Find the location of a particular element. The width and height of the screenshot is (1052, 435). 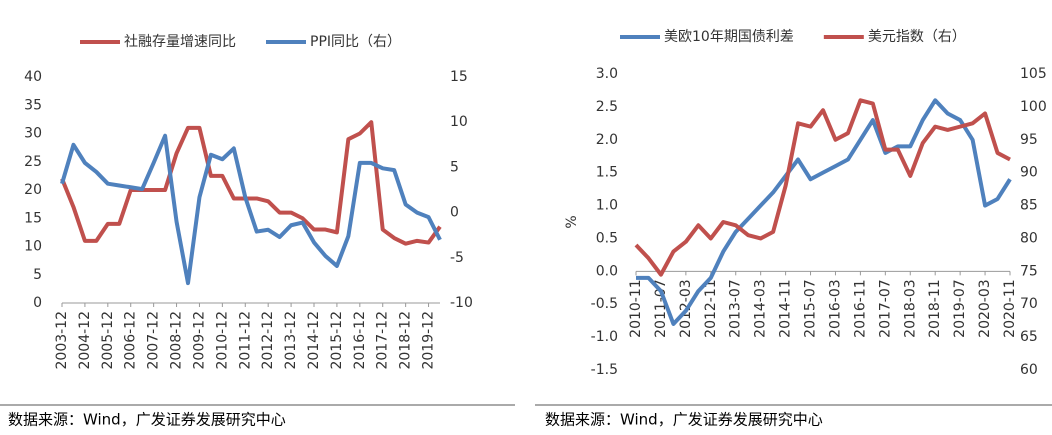

x-tick-label: 2018-03 is located at coordinates (910, 308).